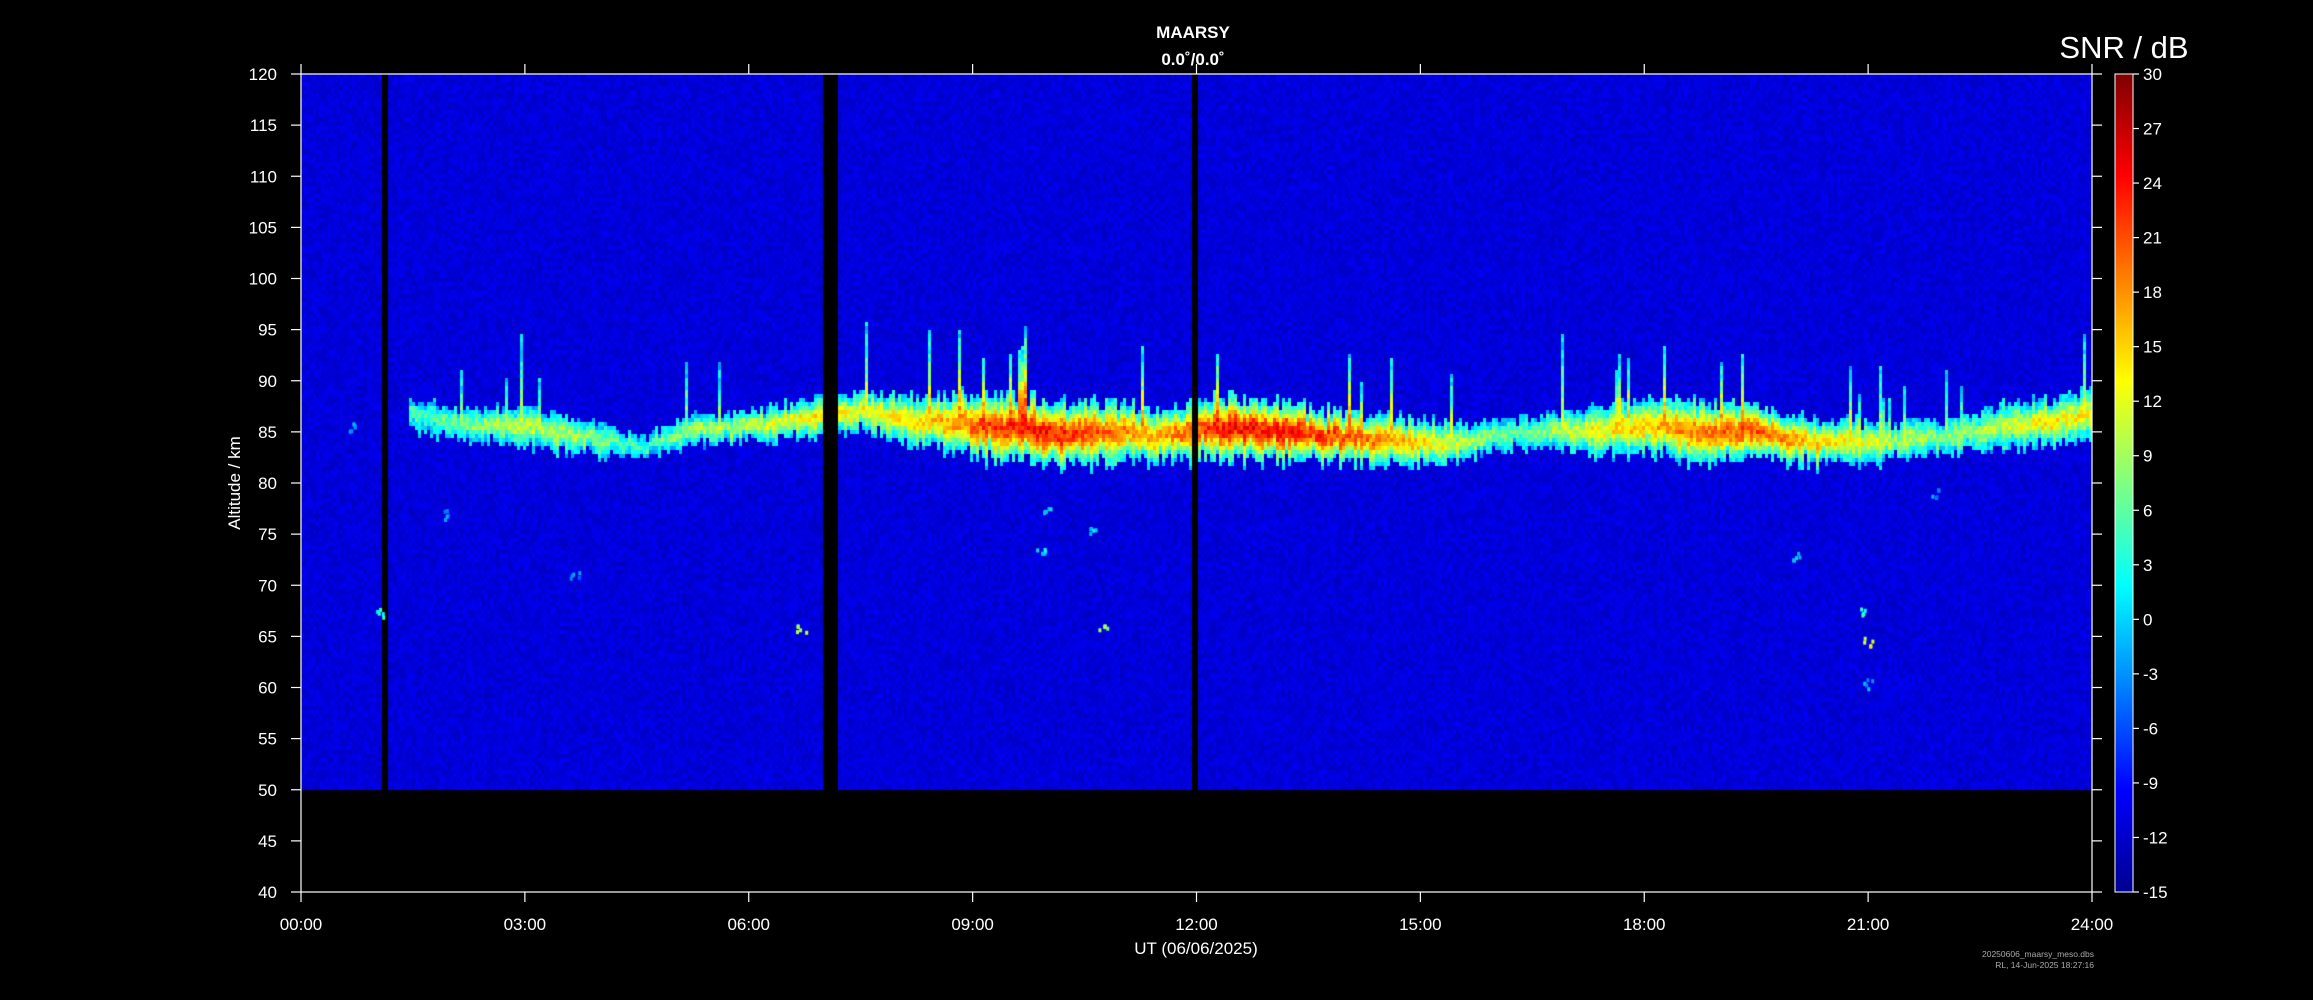 This screenshot has width=2313, height=1000. Describe the element at coordinates (1420, 924) in the screenshot. I see `x-tick-label: 15:00` at that location.